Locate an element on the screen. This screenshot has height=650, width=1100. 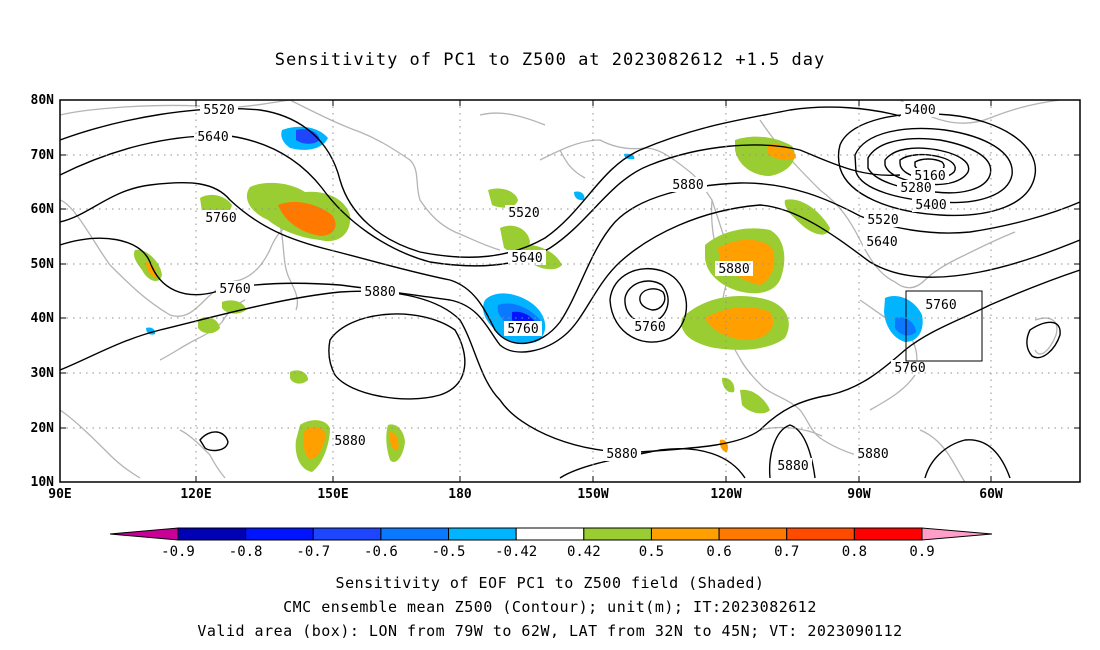
colorbar-label: 0.6 is located at coordinates (719, 552).